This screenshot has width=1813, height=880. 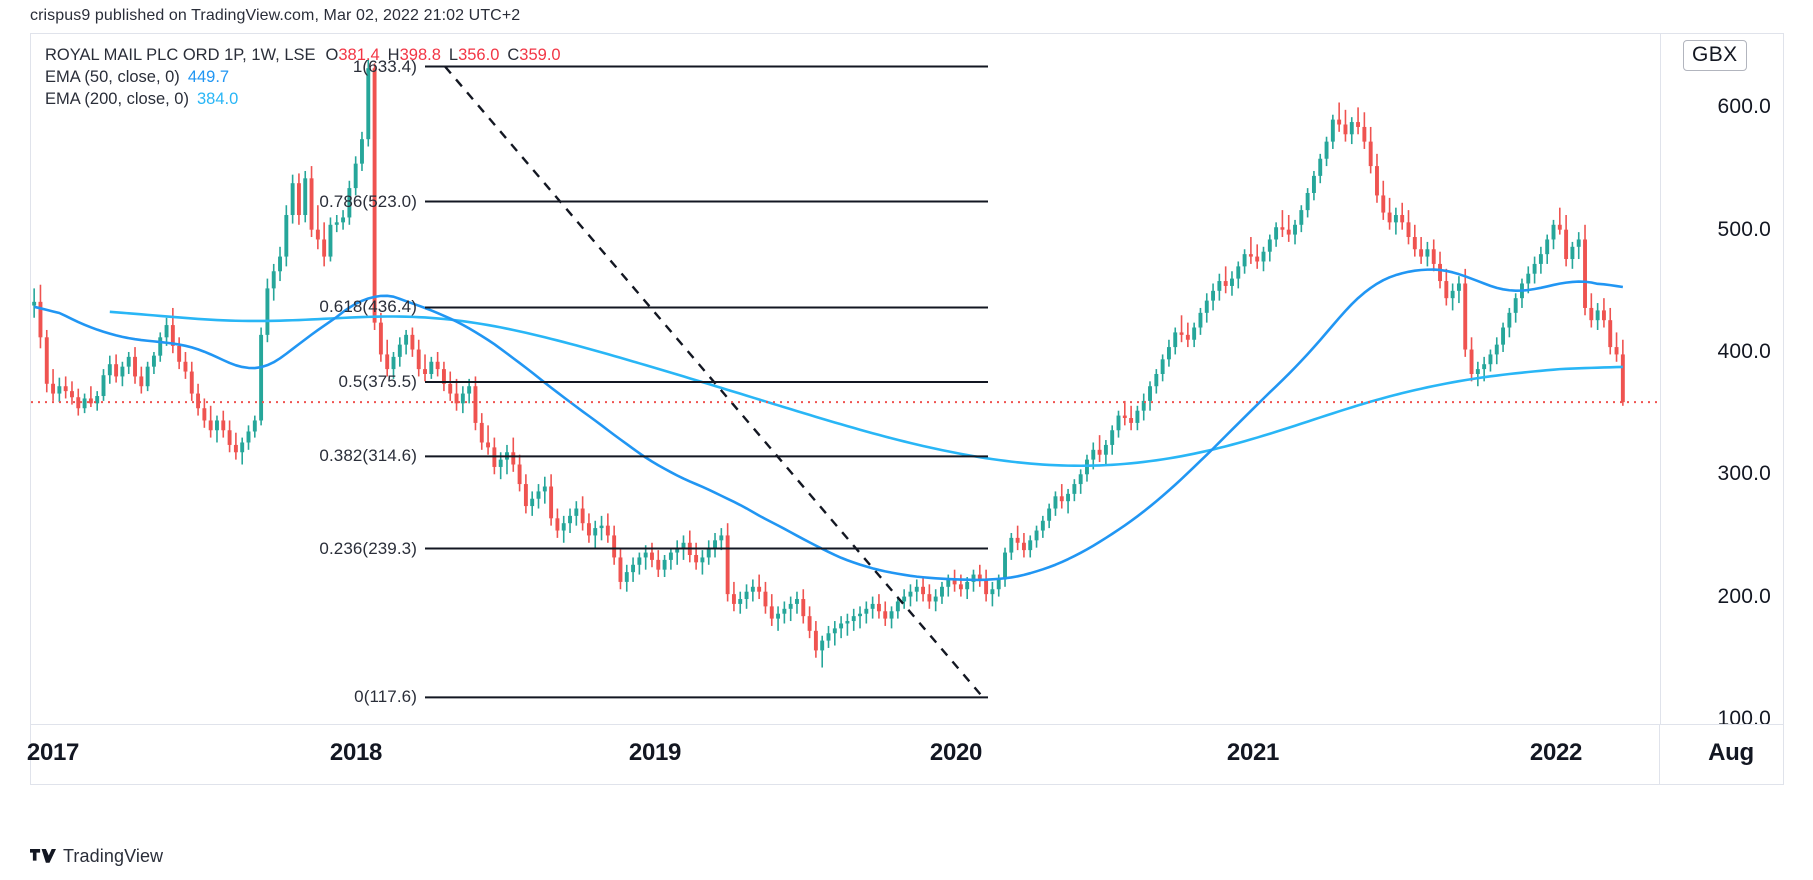 What do you see at coordinates (956, 752) in the screenshot?
I see `time-tick-2020: 2020` at bounding box center [956, 752].